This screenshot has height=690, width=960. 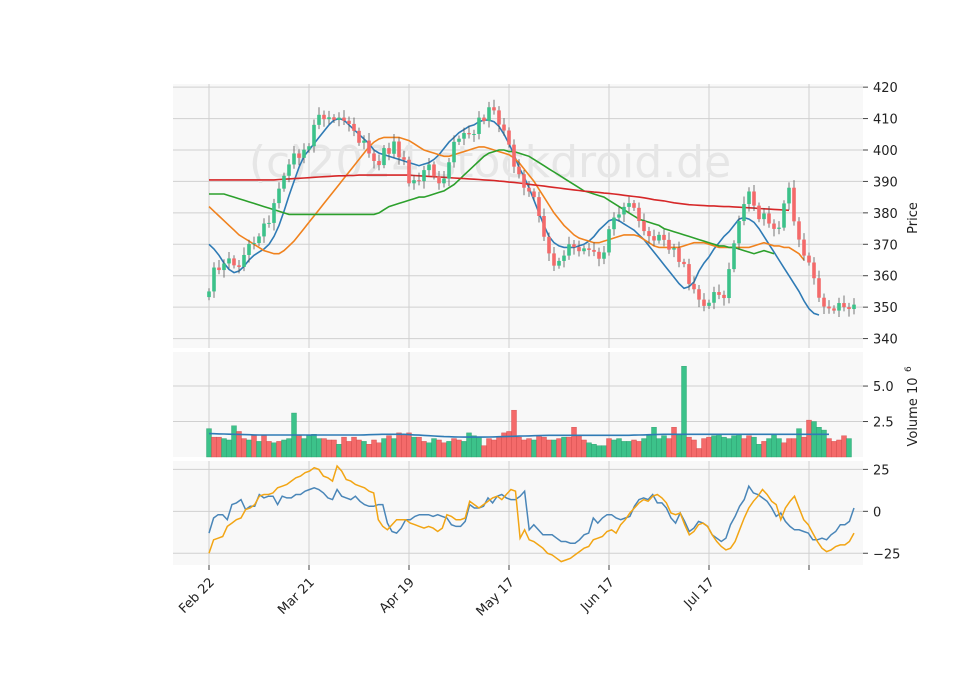 What do you see at coordinates (885, 340) in the screenshot?
I see `price-y-tick-label: 340` at bounding box center [885, 340].